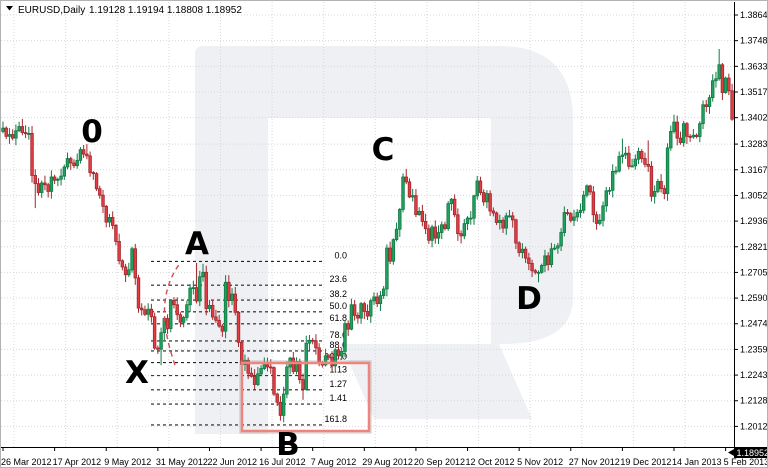  I want to click on pattern-label-D: D, so click(529, 299).